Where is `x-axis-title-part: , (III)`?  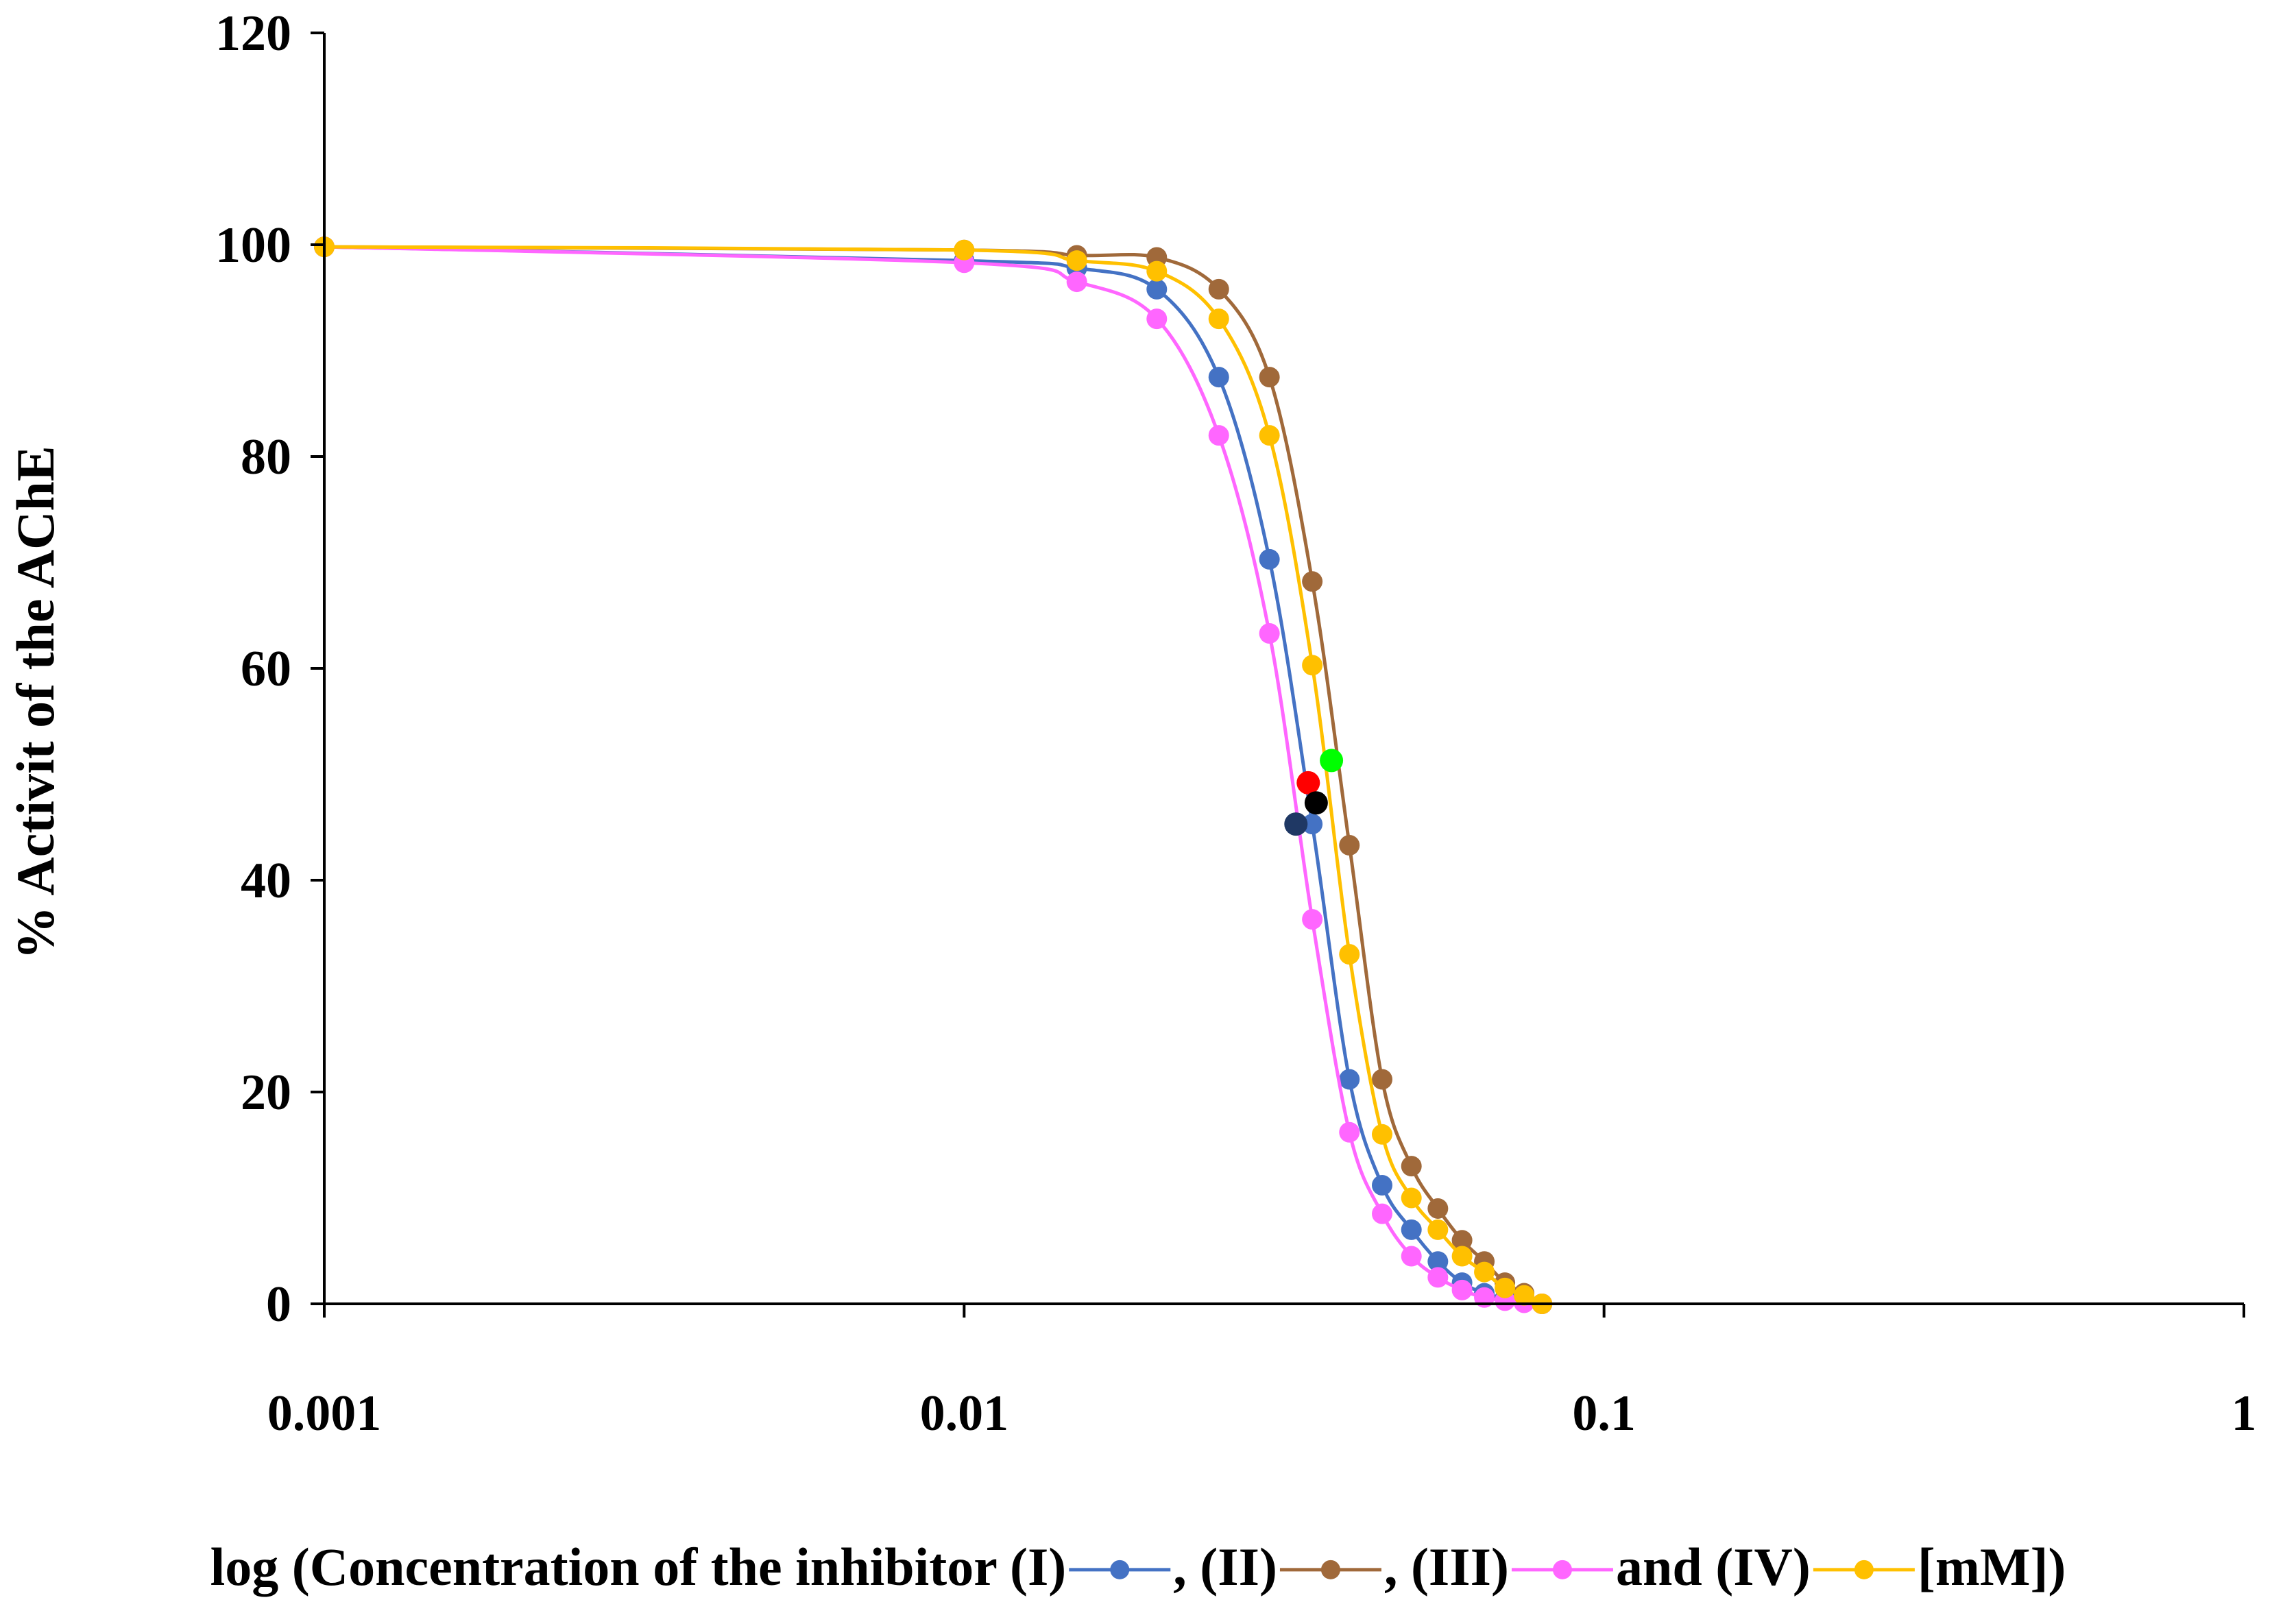
x-axis-title-part: , (III) is located at coordinates (1446, 1567).